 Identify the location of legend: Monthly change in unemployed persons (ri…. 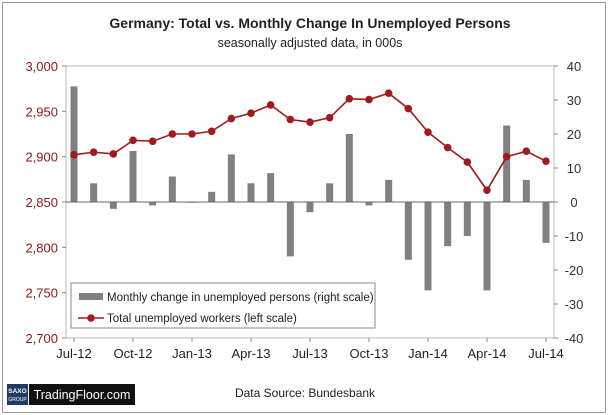
(223, 305).